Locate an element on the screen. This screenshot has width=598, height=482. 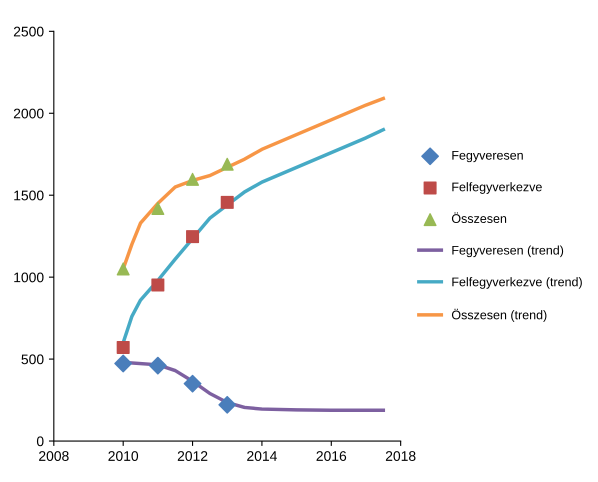
y-tick-label: 1500 is located at coordinates (29, 195).